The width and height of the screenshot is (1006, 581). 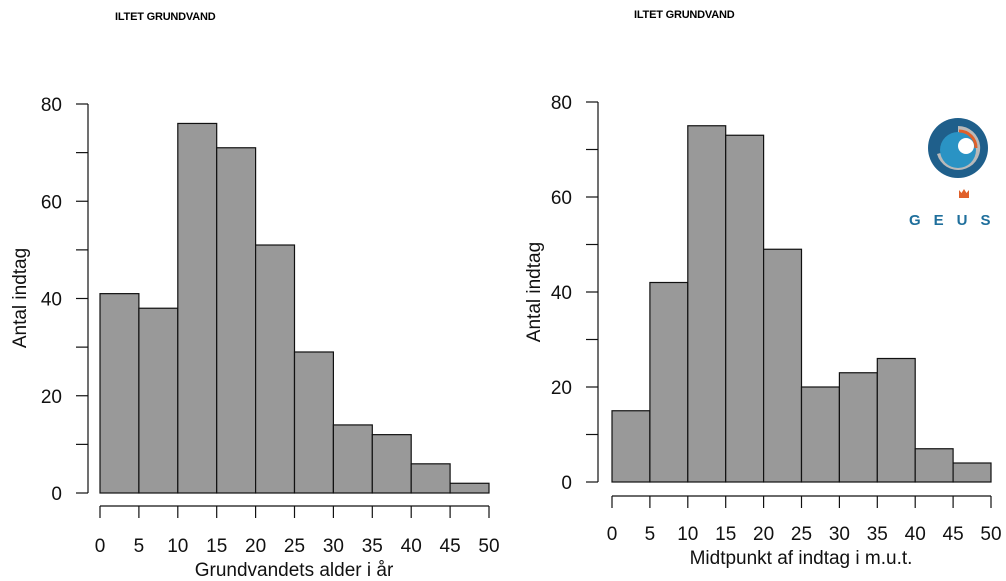 I want to click on x-axis-label: Grundvandets alder i år, so click(x=294, y=570).